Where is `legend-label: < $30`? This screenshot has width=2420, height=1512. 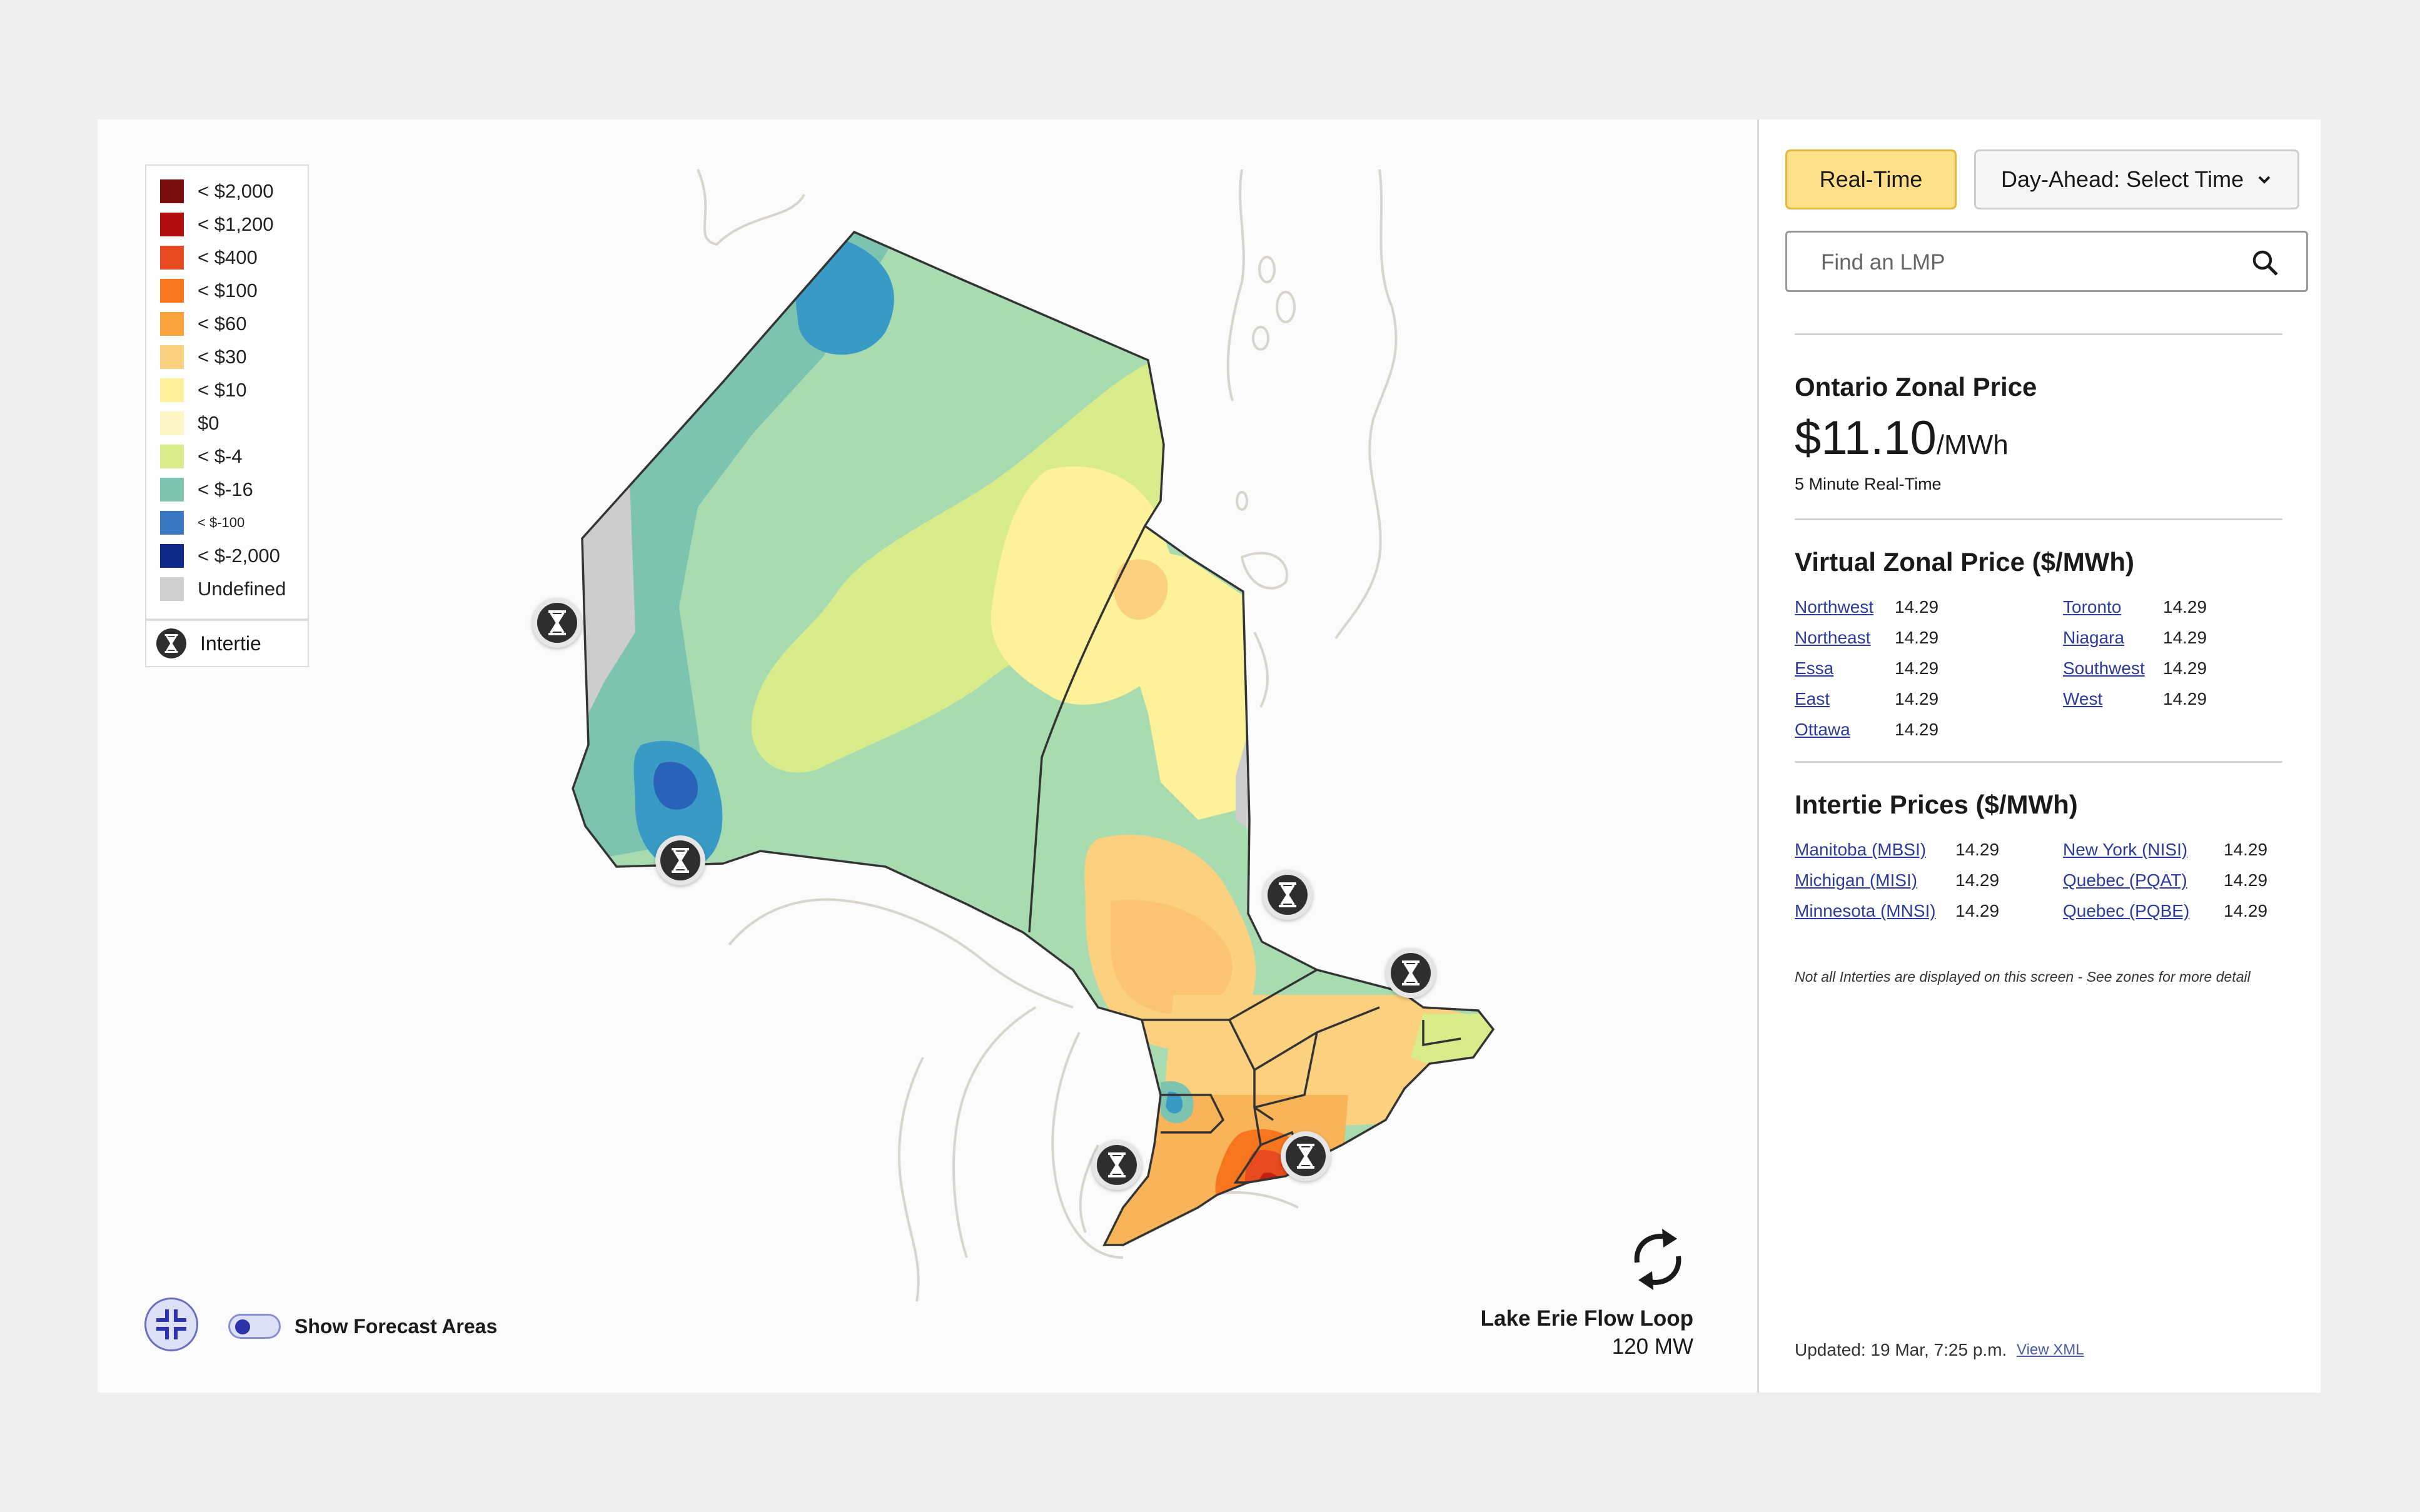
legend-label: < $30 is located at coordinates (222, 357).